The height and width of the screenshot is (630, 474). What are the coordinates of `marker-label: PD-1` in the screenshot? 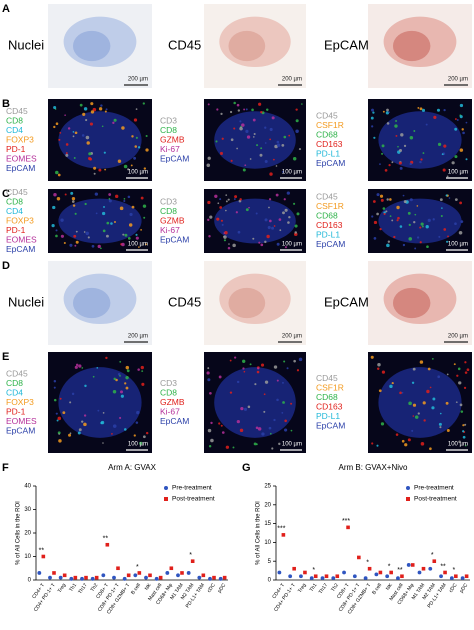 It's located at (16, 411).